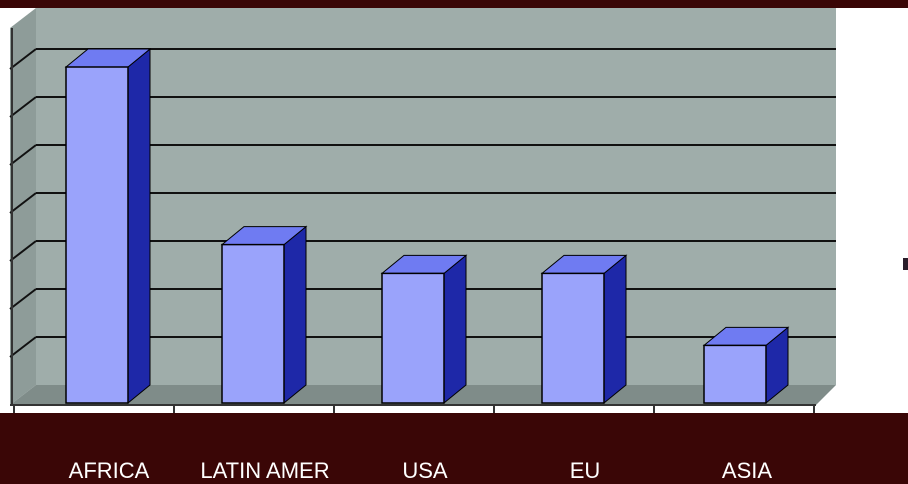 The width and height of the screenshot is (908, 484). I want to click on plot-side-wall, so click(23, 206).